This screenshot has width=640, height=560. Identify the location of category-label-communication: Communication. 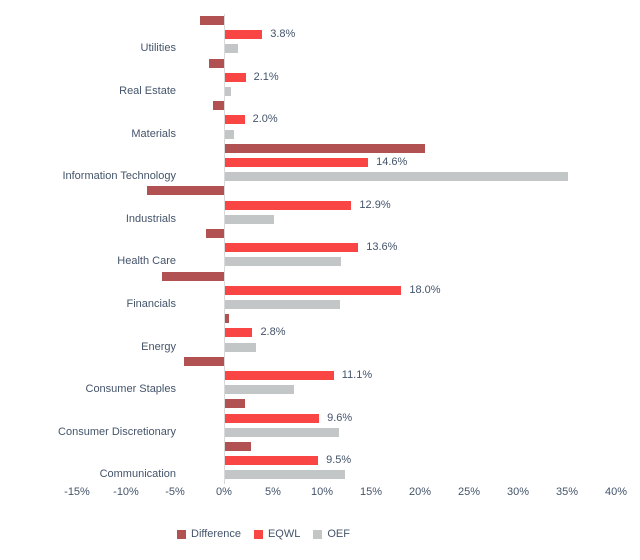
(137, 474).